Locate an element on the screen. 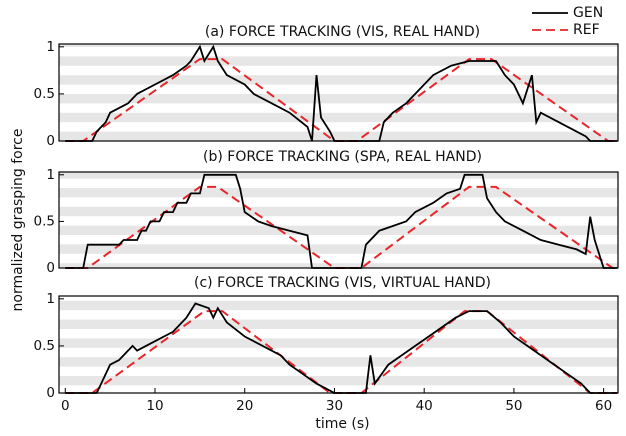 The height and width of the screenshot is (436, 626). legend-label: GEN is located at coordinates (588, 13).